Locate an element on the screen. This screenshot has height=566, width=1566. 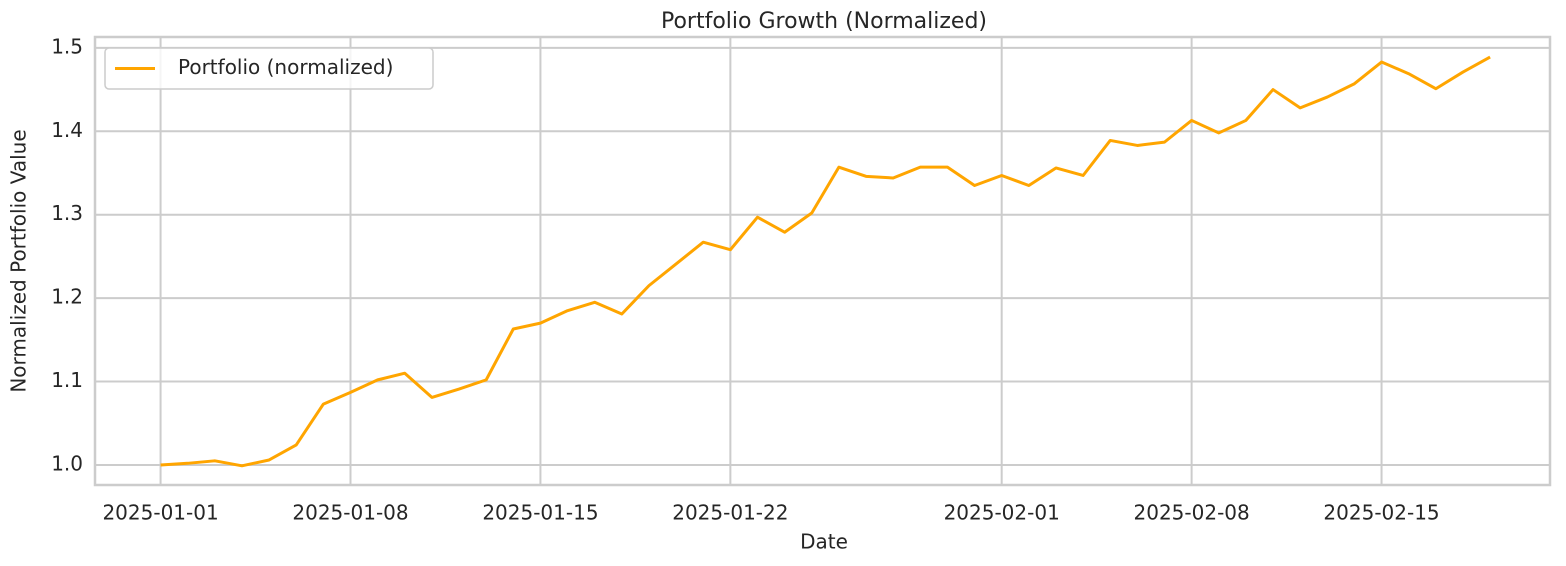
x-tick-label: 2025-01-01 is located at coordinates (160, 513).